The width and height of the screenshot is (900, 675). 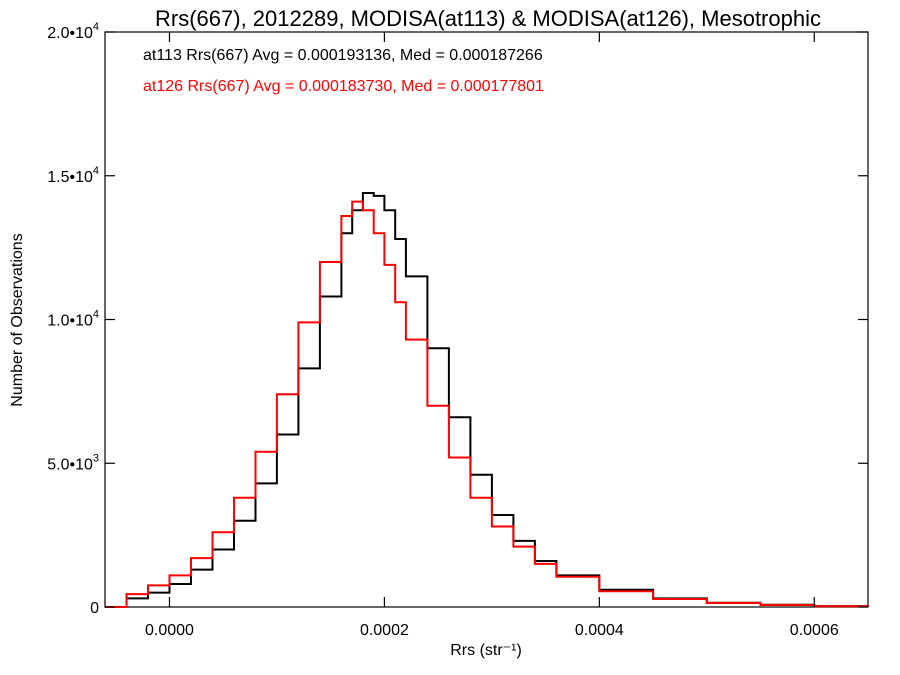 I want to click on y-tick-mantissa: 5.0•10, so click(x=70, y=464).